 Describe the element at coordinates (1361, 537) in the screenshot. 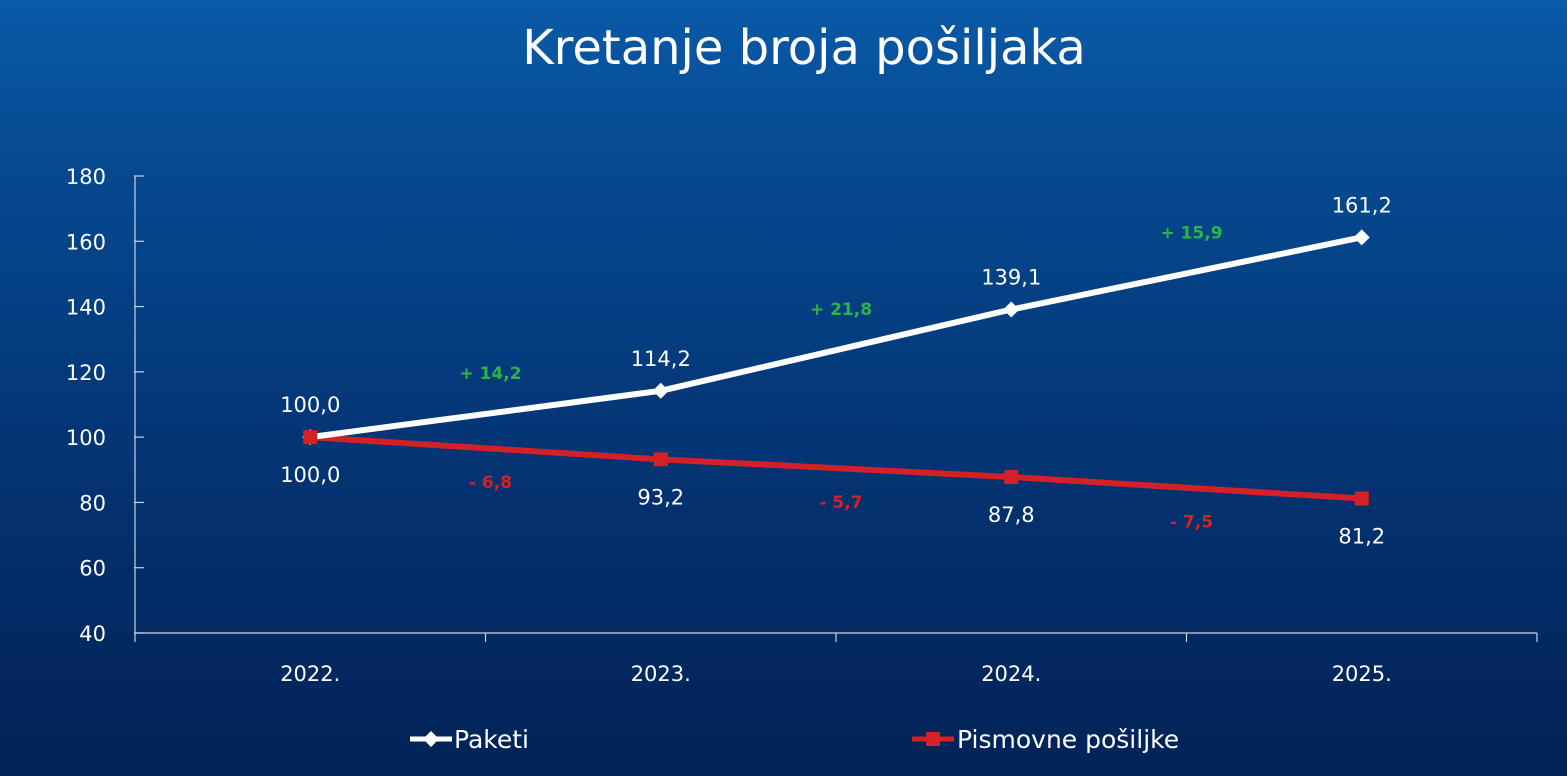

I see `pismovne-value-label: 81,2` at that location.